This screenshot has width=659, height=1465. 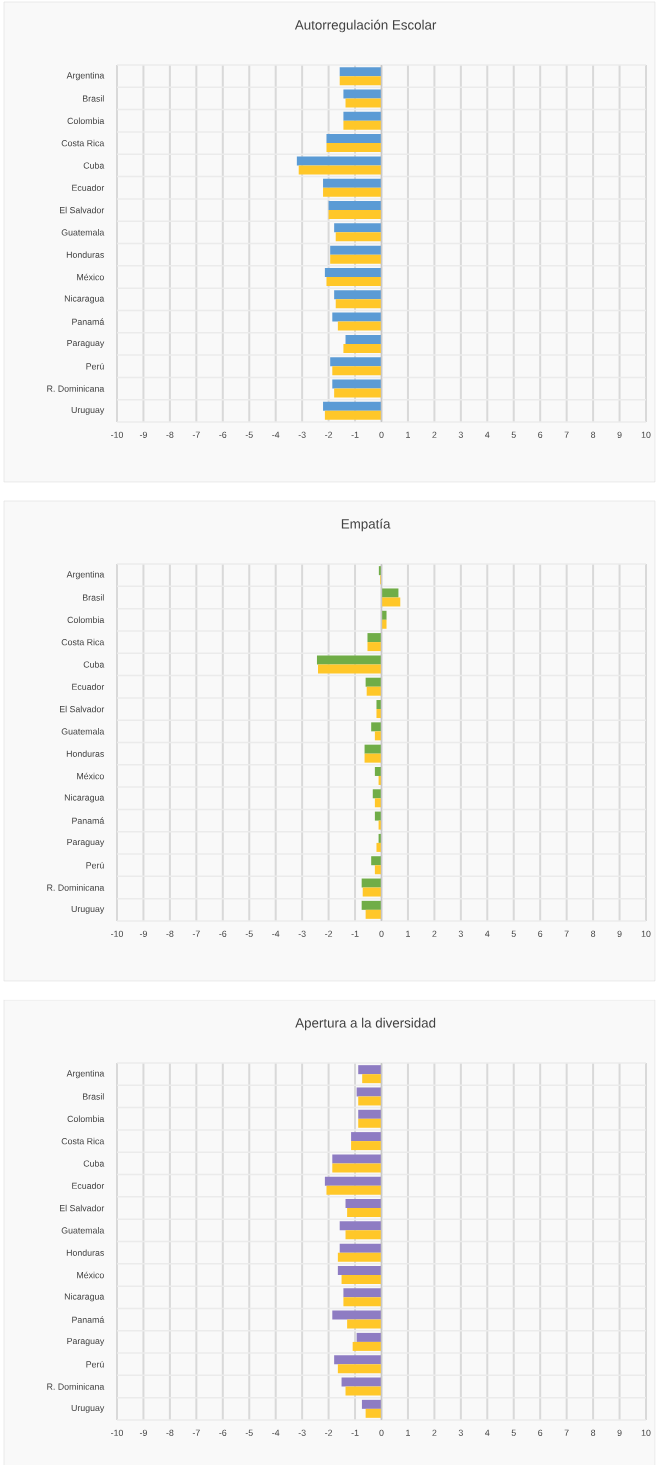 What do you see at coordinates (365, 1024) in the screenshot?
I see `chart-title: Apertura a la diversidad` at bounding box center [365, 1024].